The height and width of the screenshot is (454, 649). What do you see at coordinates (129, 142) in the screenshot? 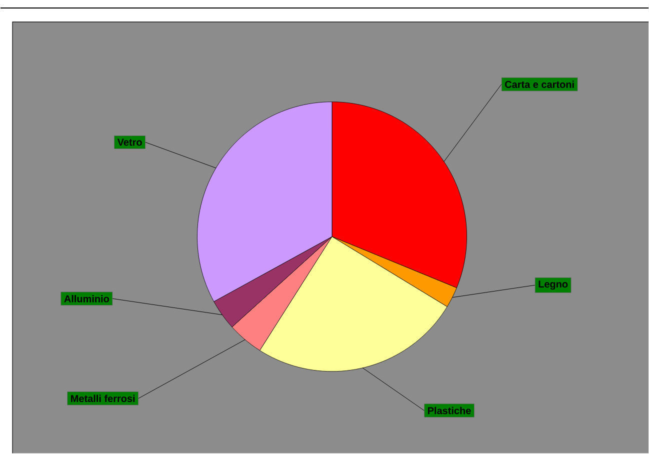
I see `slice-label: Vetro` at bounding box center [129, 142].